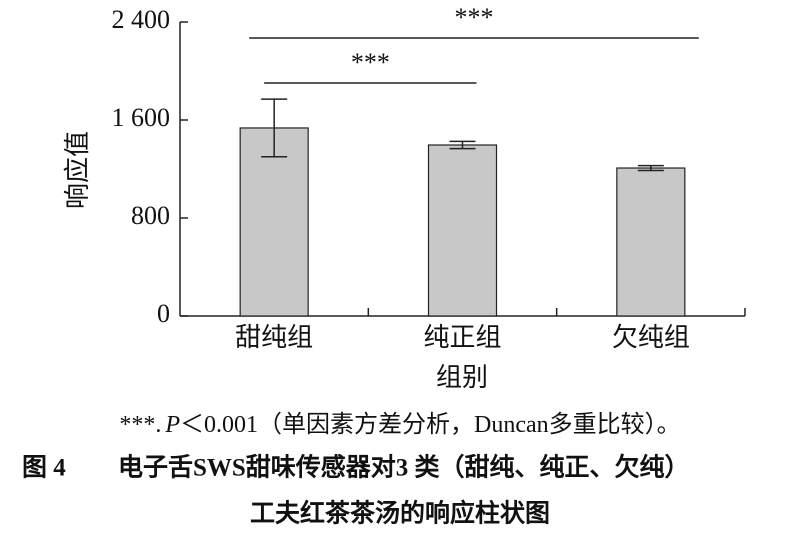 The image size is (800, 536). I want to click on y-tick-label: 800, so click(150, 215).